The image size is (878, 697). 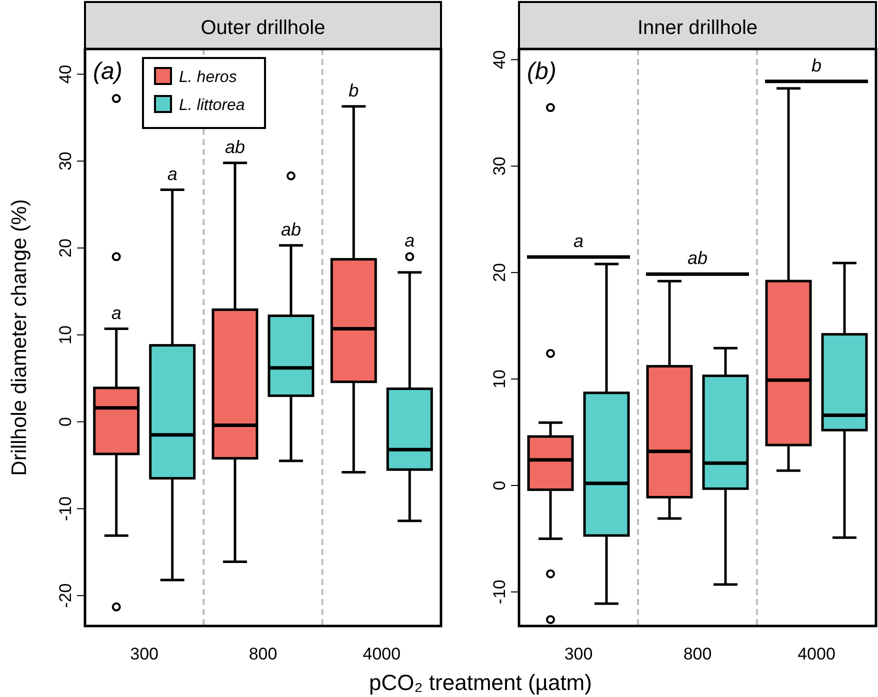 What do you see at coordinates (697, 258) in the screenshot?
I see `annotation: ab` at bounding box center [697, 258].